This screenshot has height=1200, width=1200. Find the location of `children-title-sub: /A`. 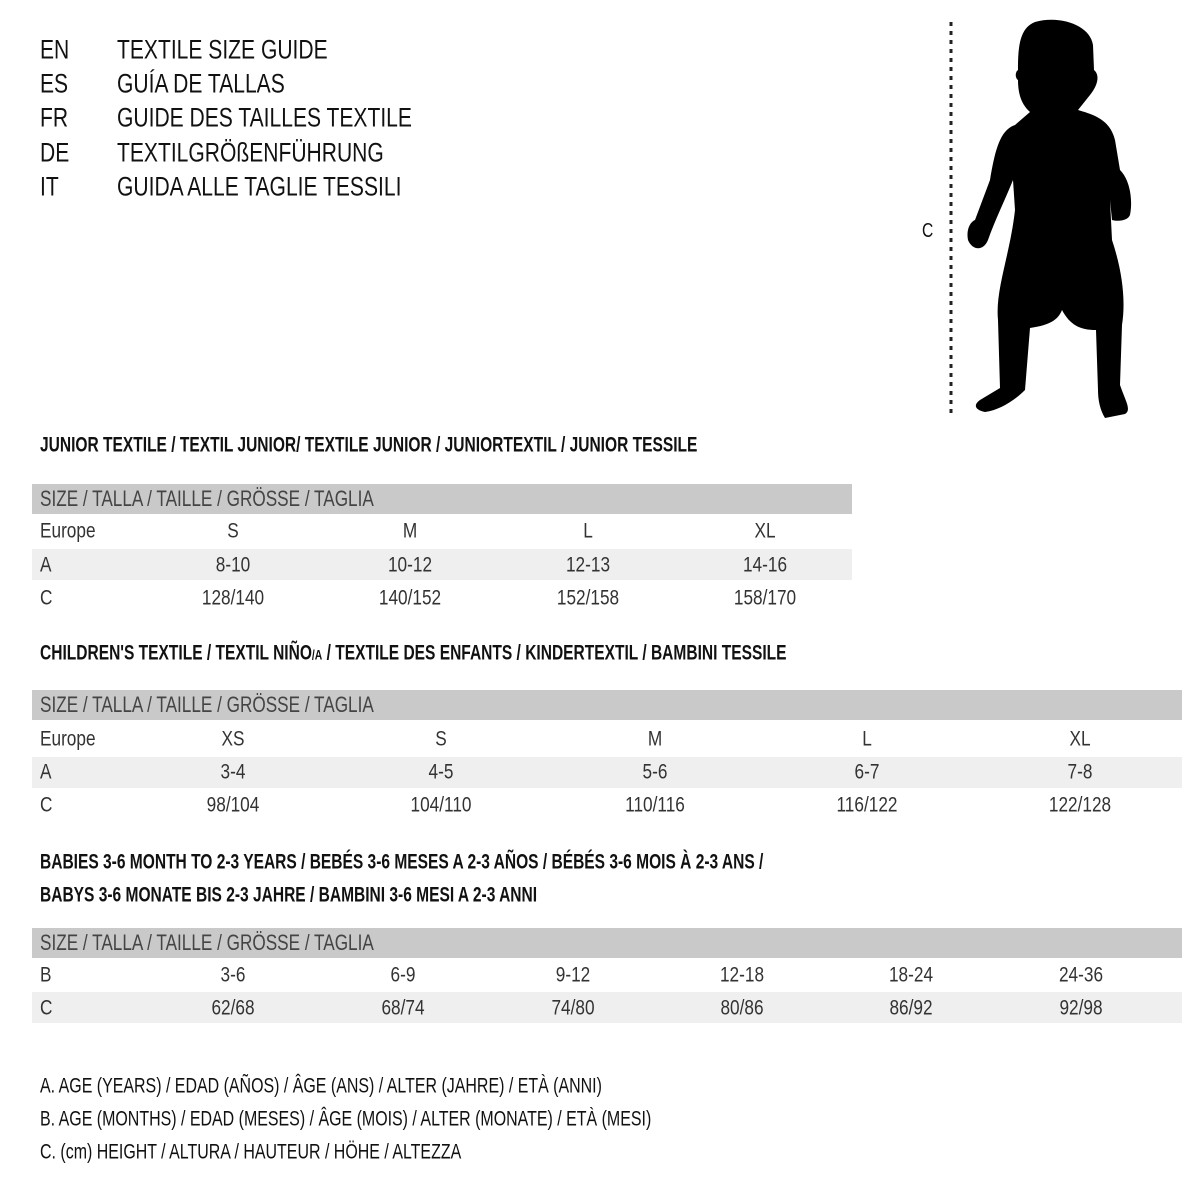

children-title-sub: /A is located at coordinates (317, 654).